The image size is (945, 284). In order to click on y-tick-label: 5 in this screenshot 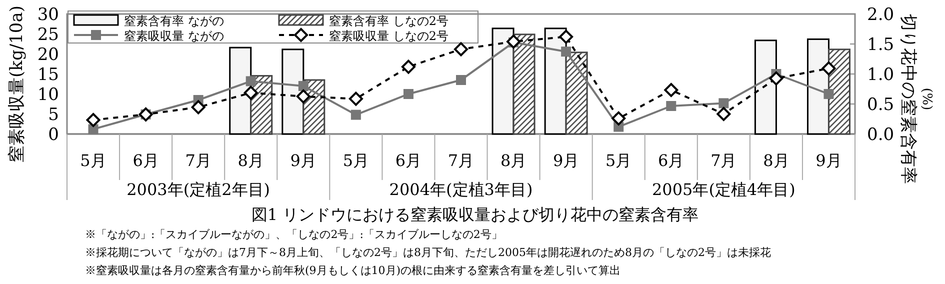, I will do `click(53, 115)`.